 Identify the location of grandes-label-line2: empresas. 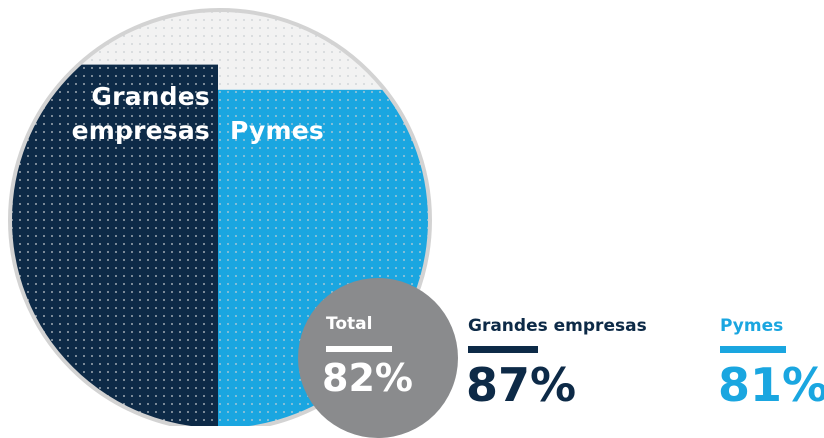
(140, 130).